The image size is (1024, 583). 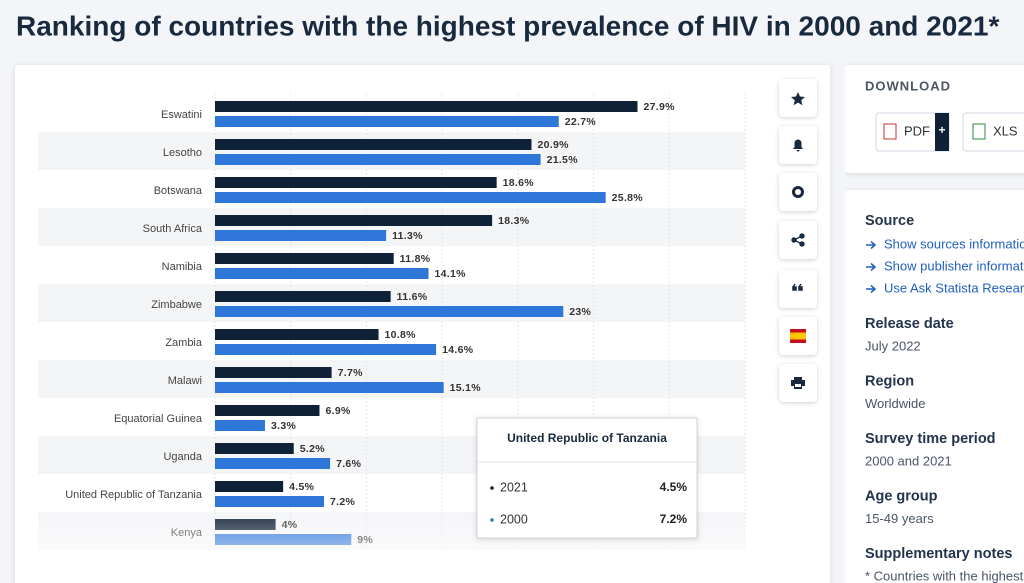 What do you see at coordinates (893, 345) in the screenshot?
I see `detail-text: July 2022` at bounding box center [893, 345].